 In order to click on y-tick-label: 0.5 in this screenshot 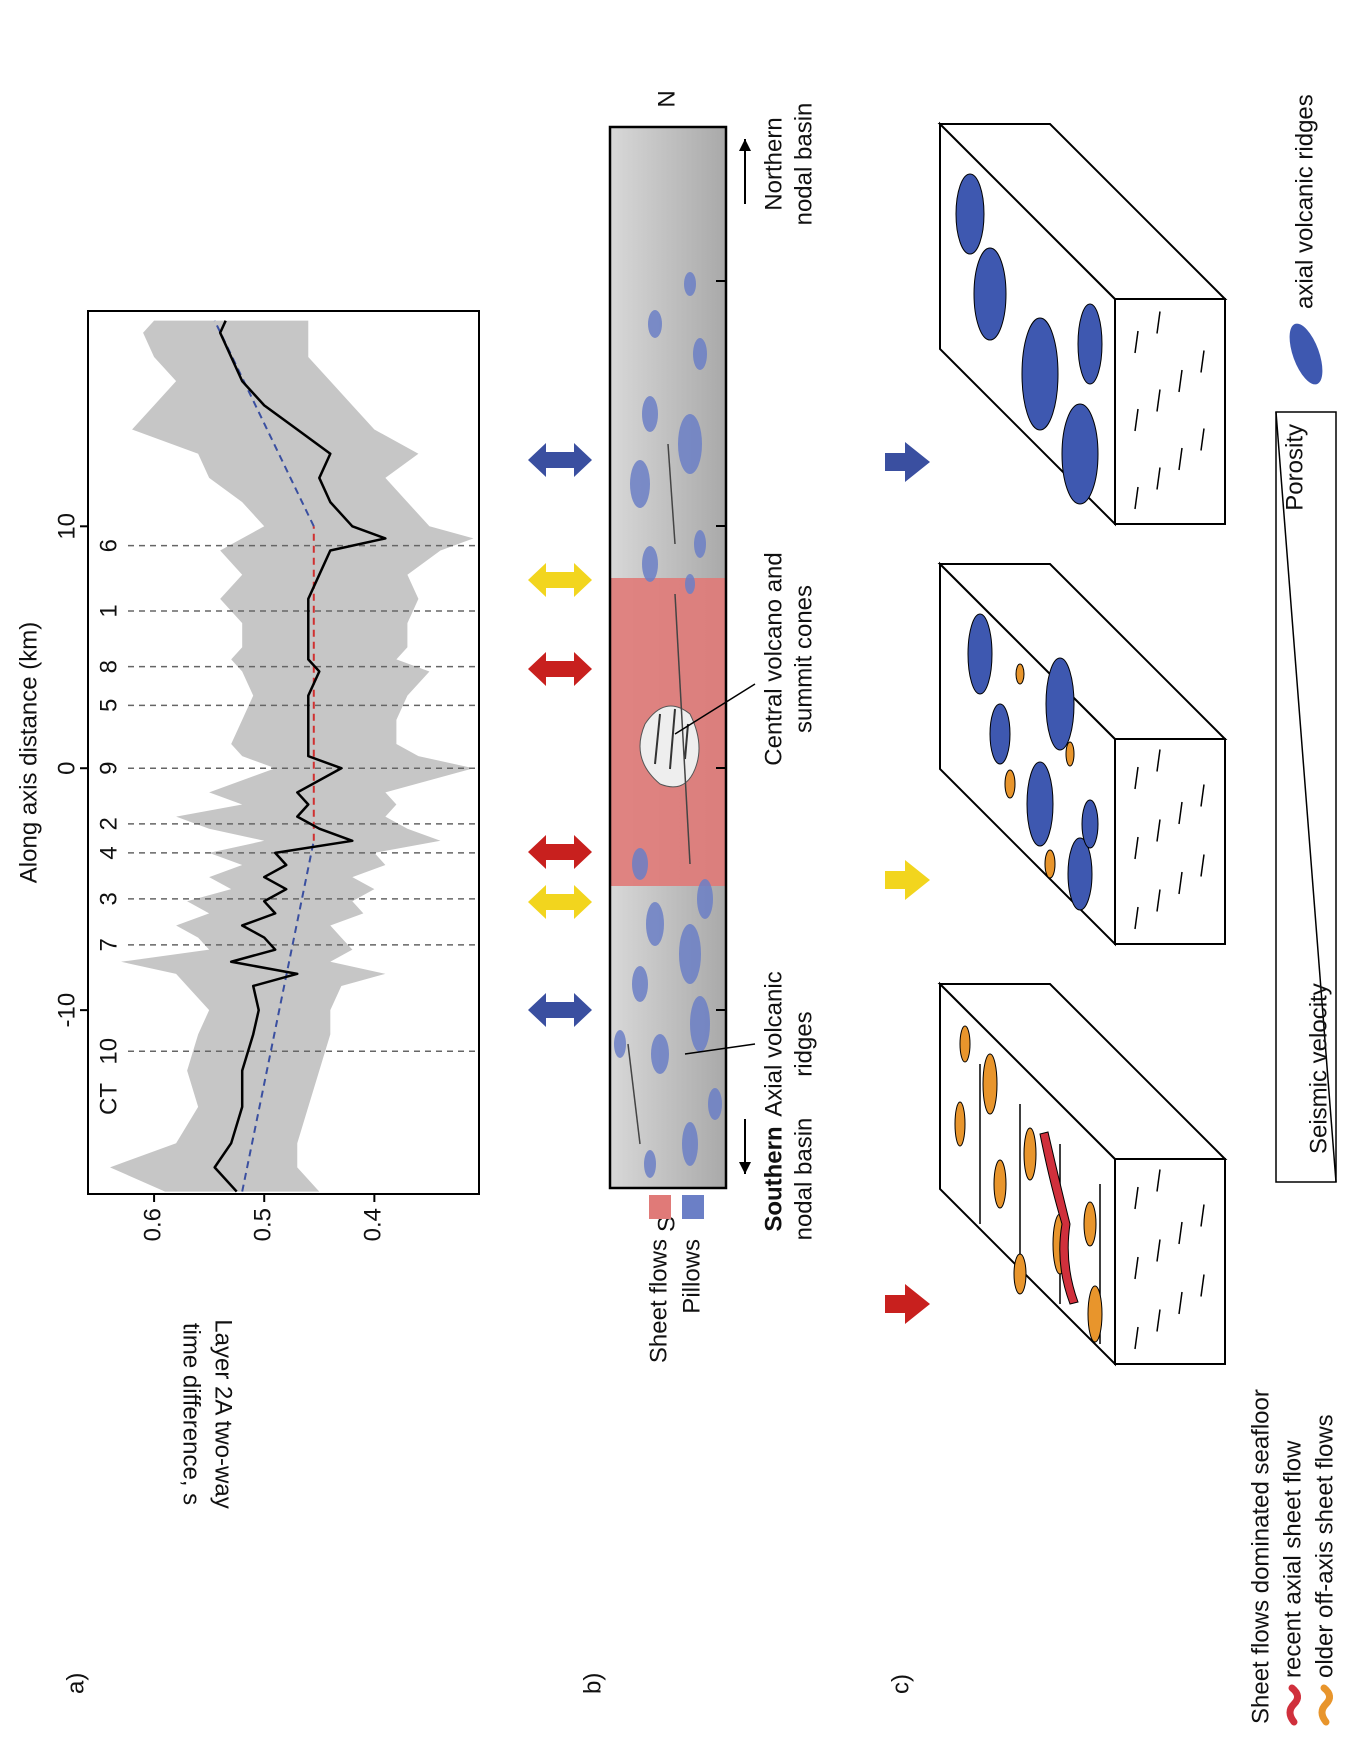, I will do `click(263, 1224)`.